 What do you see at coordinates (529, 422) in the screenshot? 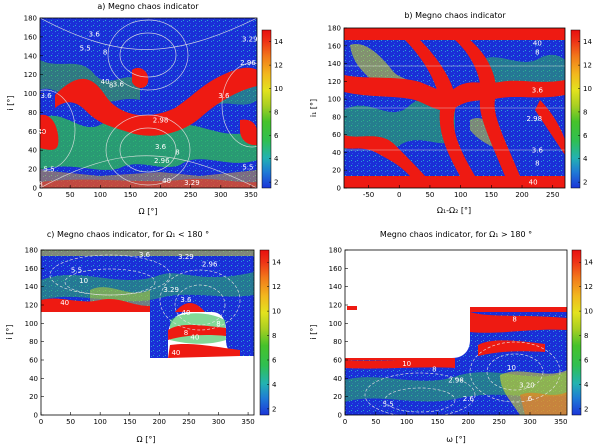
I see `panel-d-x-tick-label: 300` at bounding box center [529, 422].